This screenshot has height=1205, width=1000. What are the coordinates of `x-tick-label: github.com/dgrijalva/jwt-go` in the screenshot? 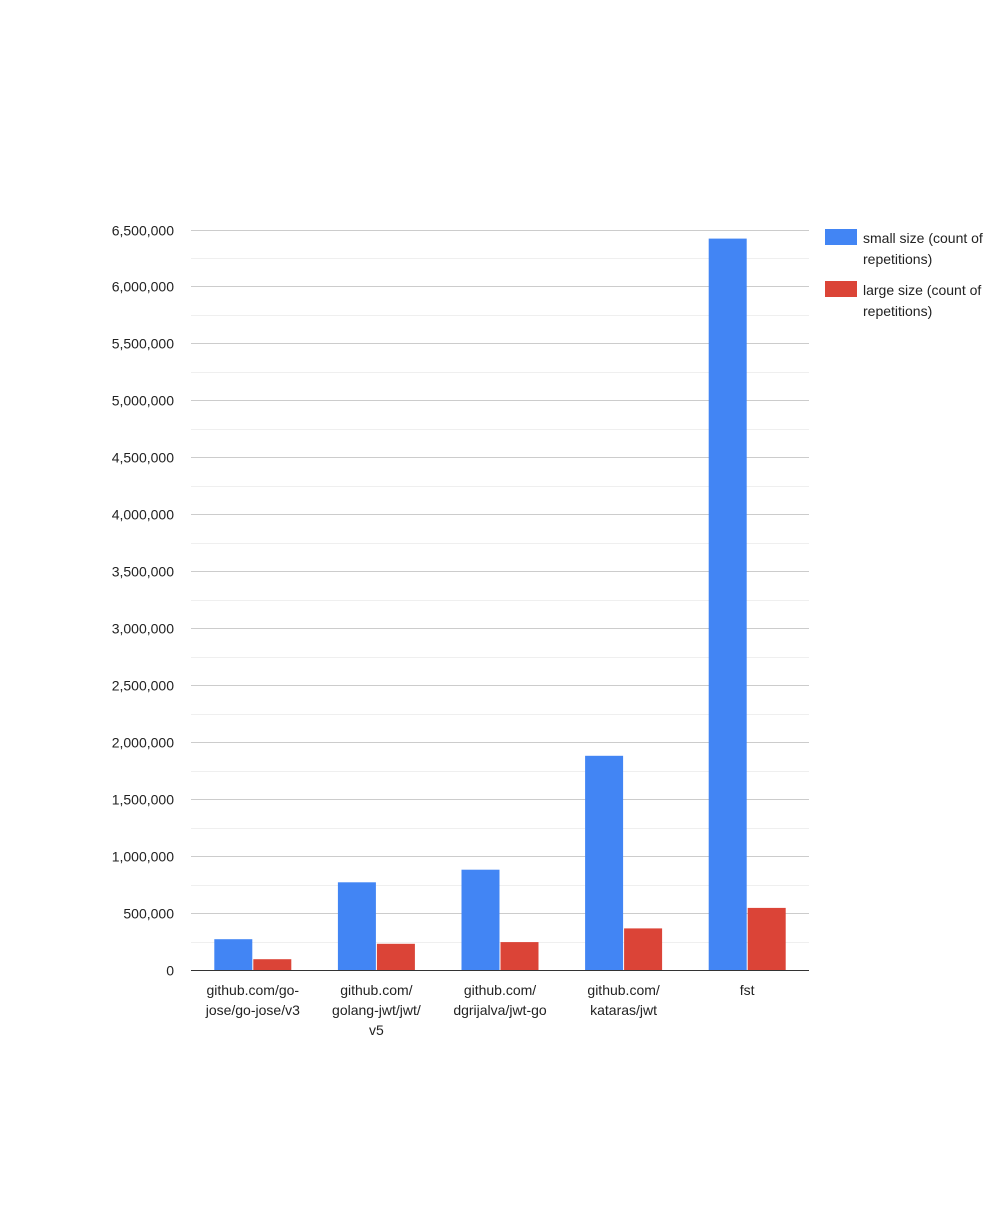 It's located at (500, 1000).